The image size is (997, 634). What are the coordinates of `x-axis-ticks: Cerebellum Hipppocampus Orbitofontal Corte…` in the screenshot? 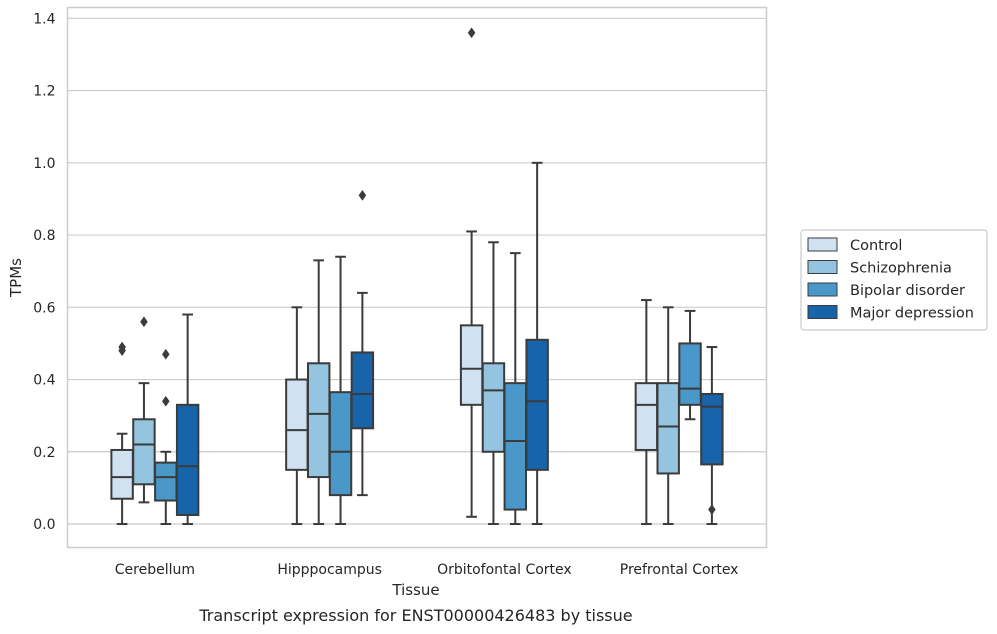 It's located at (427, 570).